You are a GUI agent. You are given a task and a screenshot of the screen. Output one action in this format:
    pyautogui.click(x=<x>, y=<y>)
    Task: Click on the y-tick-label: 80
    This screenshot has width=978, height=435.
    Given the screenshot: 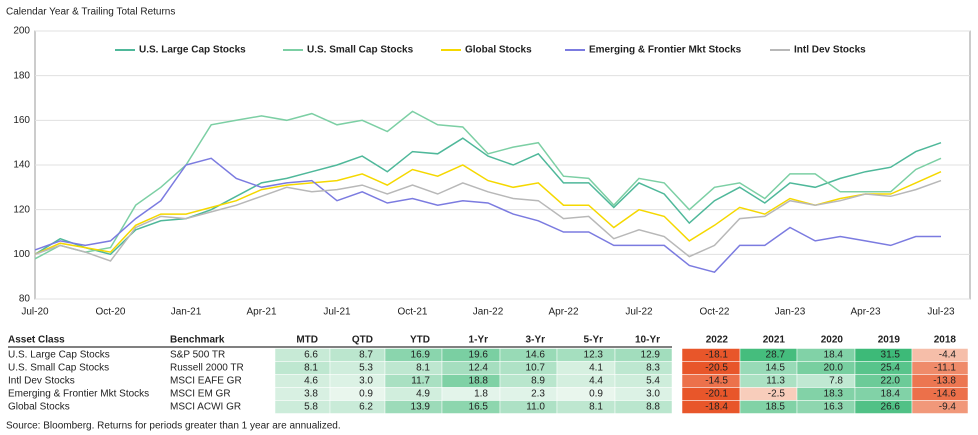 What is the action you would take?
    pyautogui.click(x=25, y=299)
    